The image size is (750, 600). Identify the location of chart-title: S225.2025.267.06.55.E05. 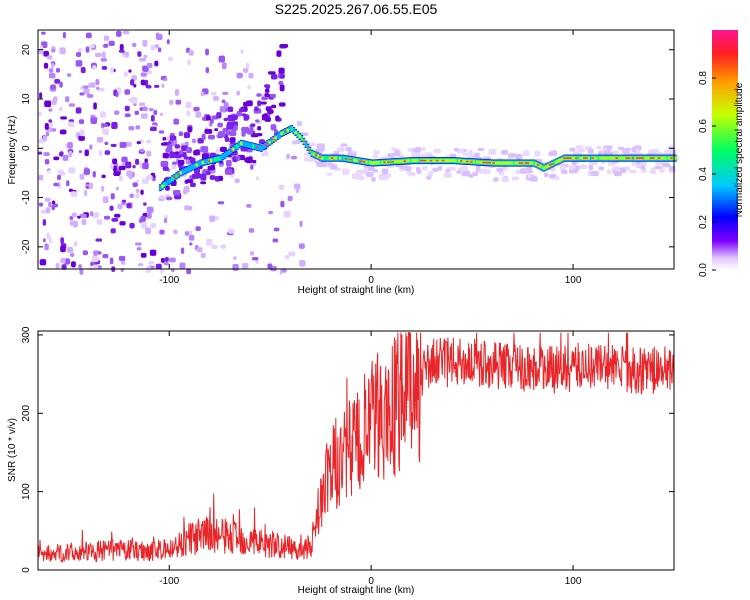
(356, 9).